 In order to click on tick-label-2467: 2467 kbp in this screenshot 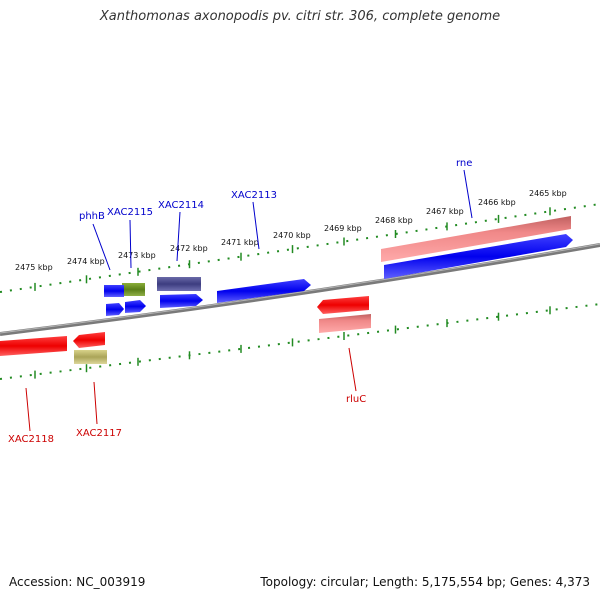, I will do `click(445, 211)`.